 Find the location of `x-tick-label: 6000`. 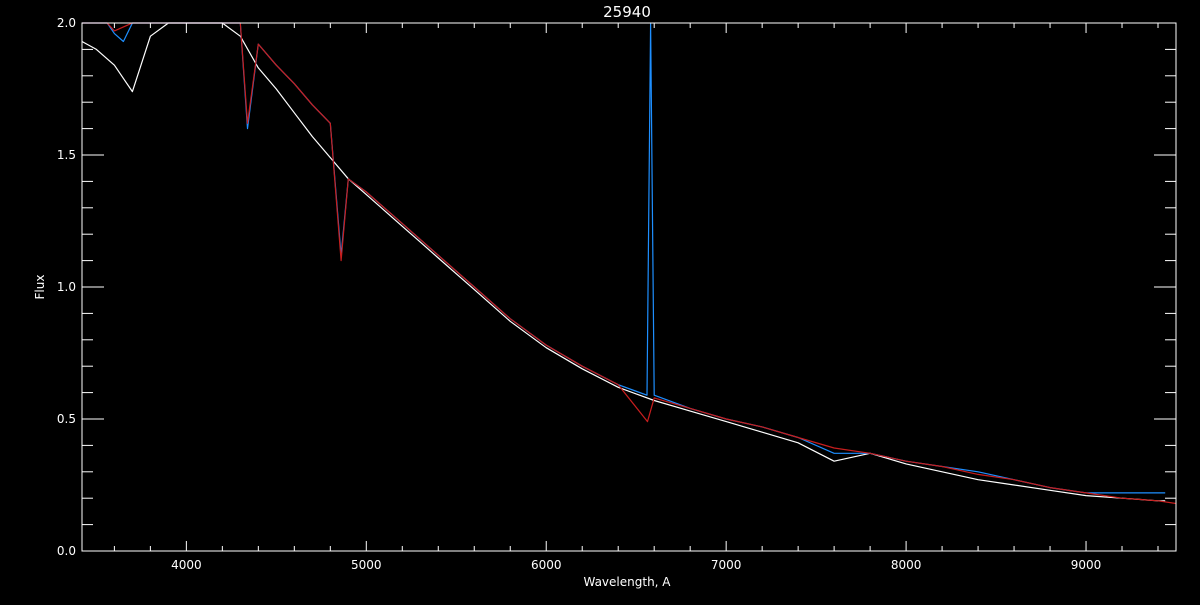

x-tick-label: 6000 is located at coordinates (546, 565).